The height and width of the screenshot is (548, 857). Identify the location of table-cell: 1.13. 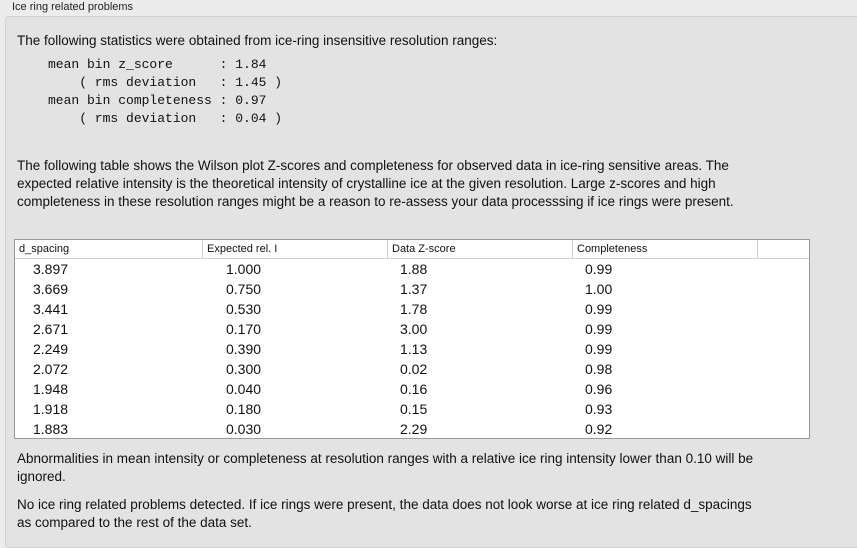
(414, 349).